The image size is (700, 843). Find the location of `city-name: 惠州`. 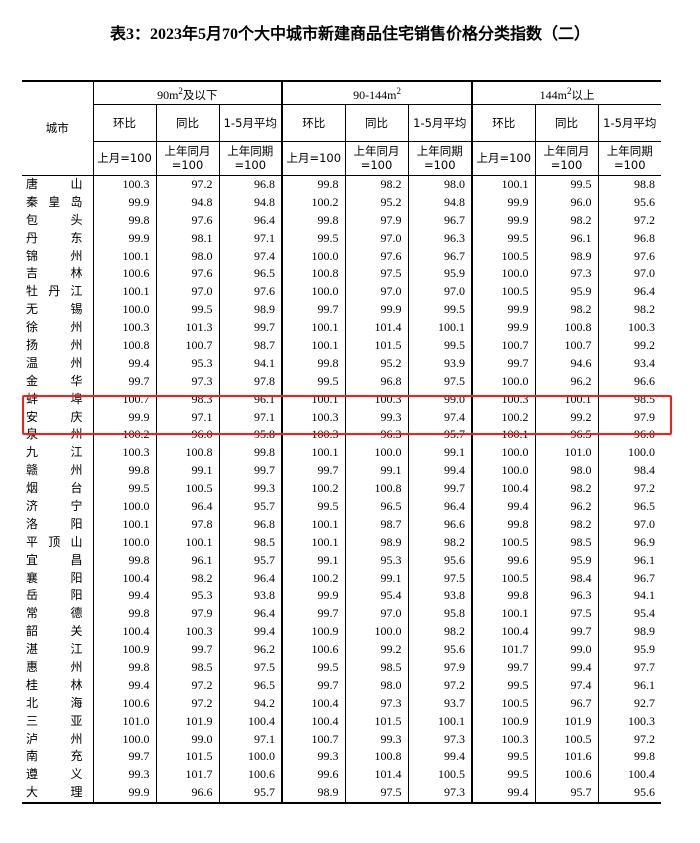

city-name: 惠州 is located at coordinates (54, 666).